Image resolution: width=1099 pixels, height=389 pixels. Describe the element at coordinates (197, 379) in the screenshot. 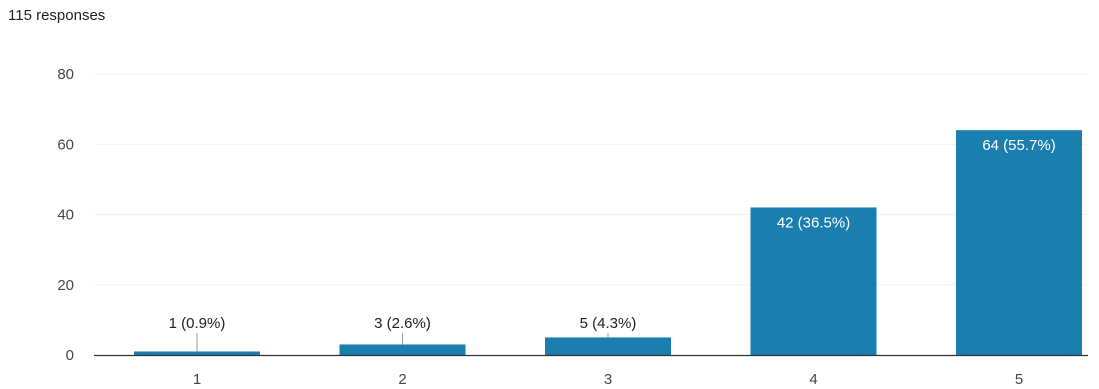

I see `x-tick-label: 1` at that location.